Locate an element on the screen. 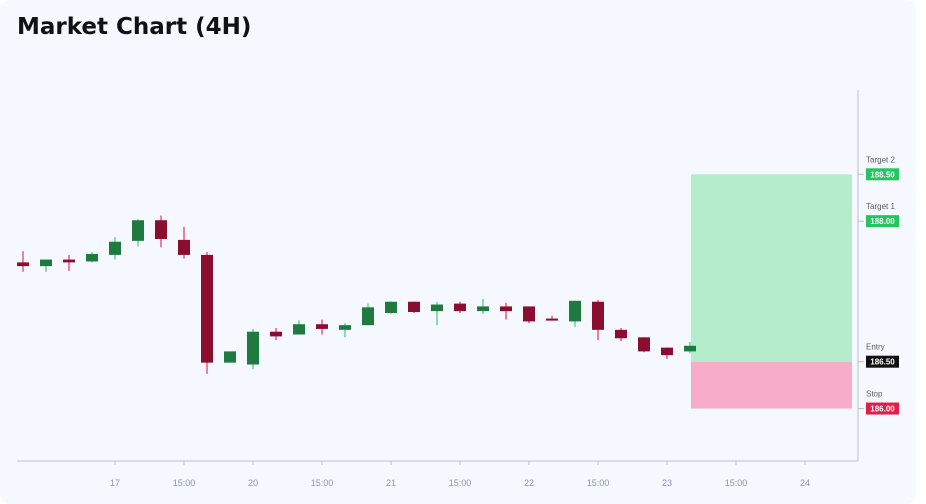  x-tick-label: 20 is located at coordinates (253, 483).